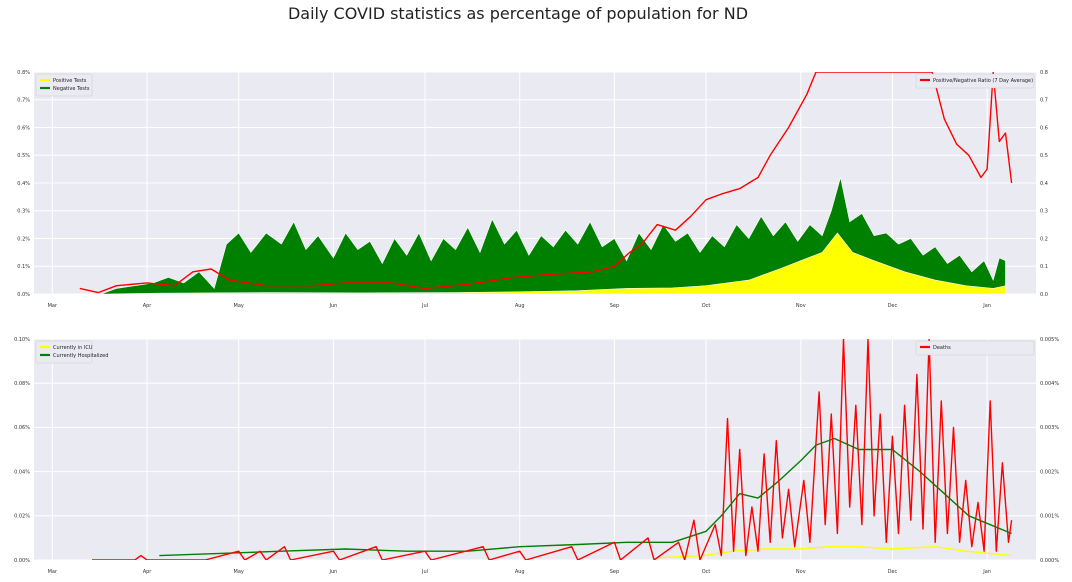 The height and width of the screenshot is (582, 1072). I want to click on right-y-tick-label: 0.005%, so click(1049, 340).